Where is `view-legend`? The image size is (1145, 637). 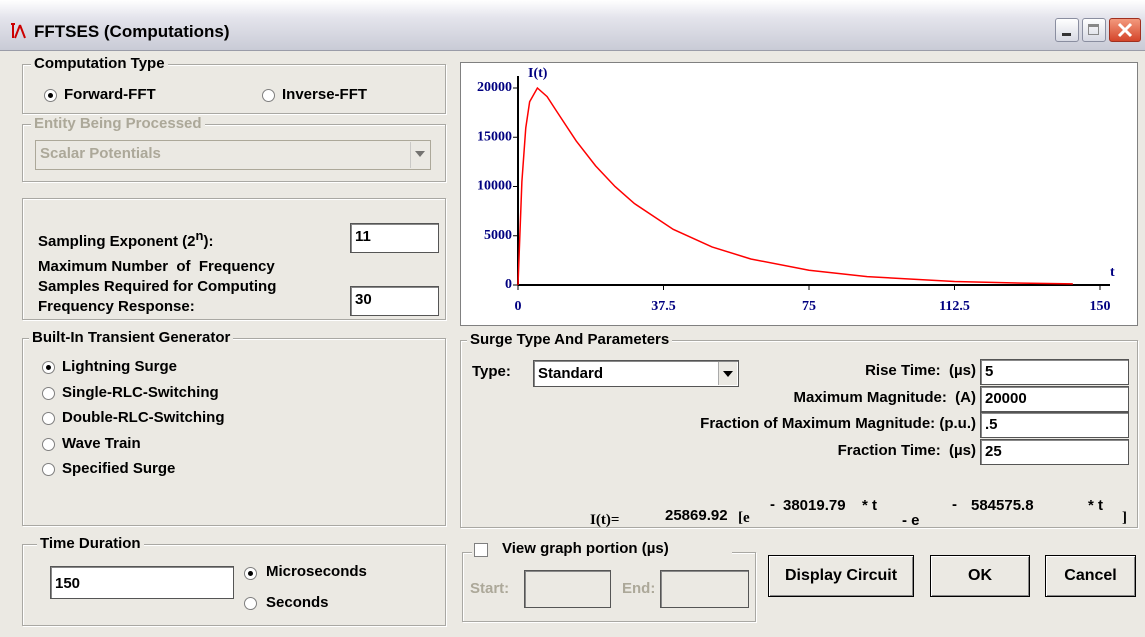 view-legend is located at coordinates (602, 551).